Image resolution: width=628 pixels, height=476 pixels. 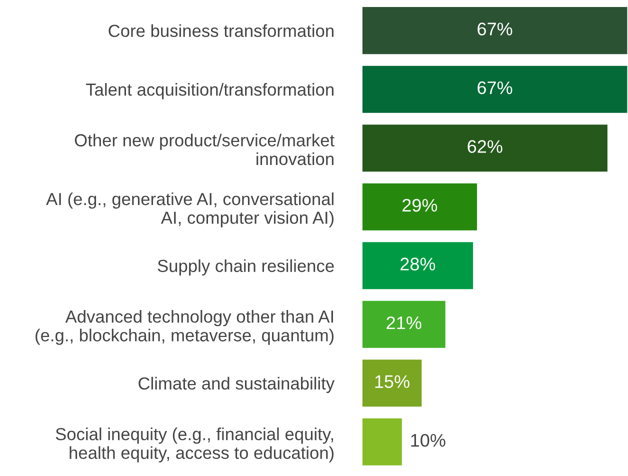 I want to click on y-tick-label: Advanced technology other than AI (e.g., blockchain, metaverse, quantum), so click(x=185, y=327).